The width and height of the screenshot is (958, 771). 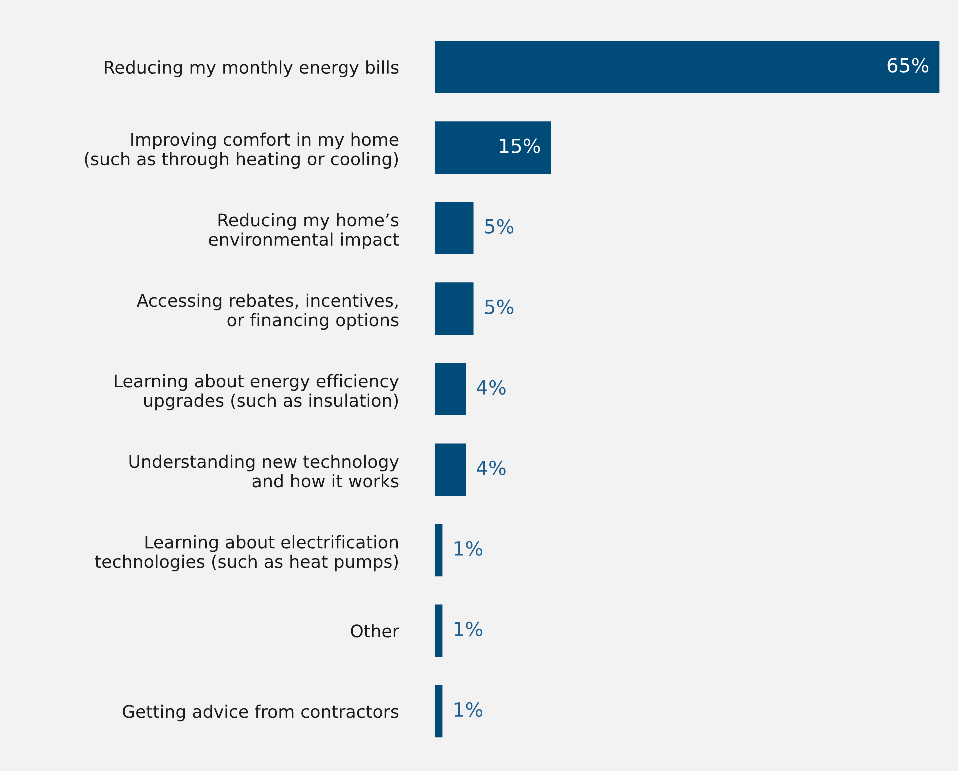 I want to click on y-tick-label: Improving comfort in my home (such as through heating or cooling), so click(x=242, y=151).